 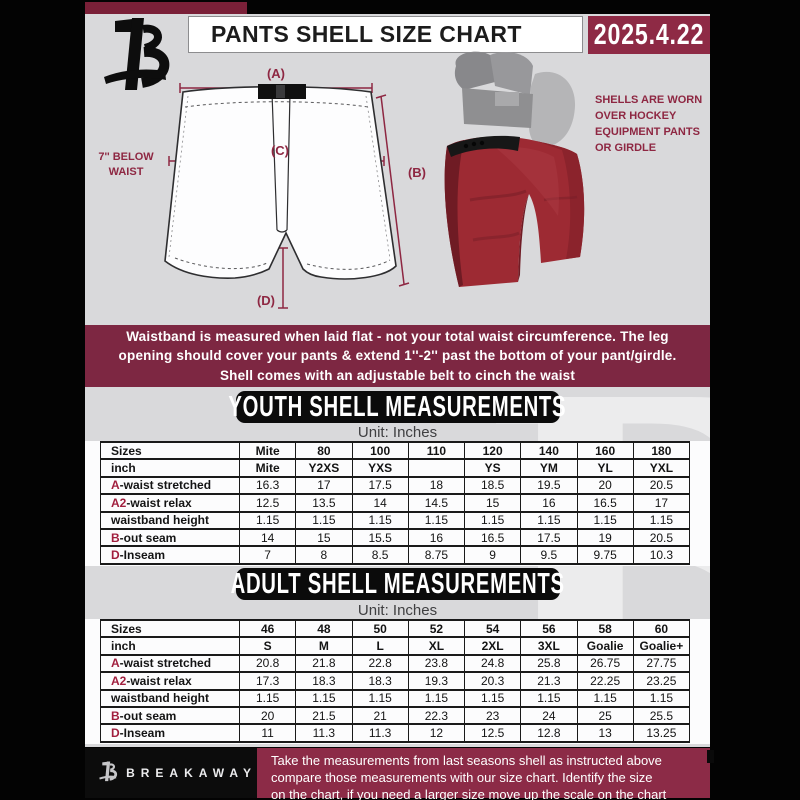 I want to click on table-row: D-Inseam 7 8 8.5 8.75 9 9.5 9.75 10.3, so click(x=395, y=555).